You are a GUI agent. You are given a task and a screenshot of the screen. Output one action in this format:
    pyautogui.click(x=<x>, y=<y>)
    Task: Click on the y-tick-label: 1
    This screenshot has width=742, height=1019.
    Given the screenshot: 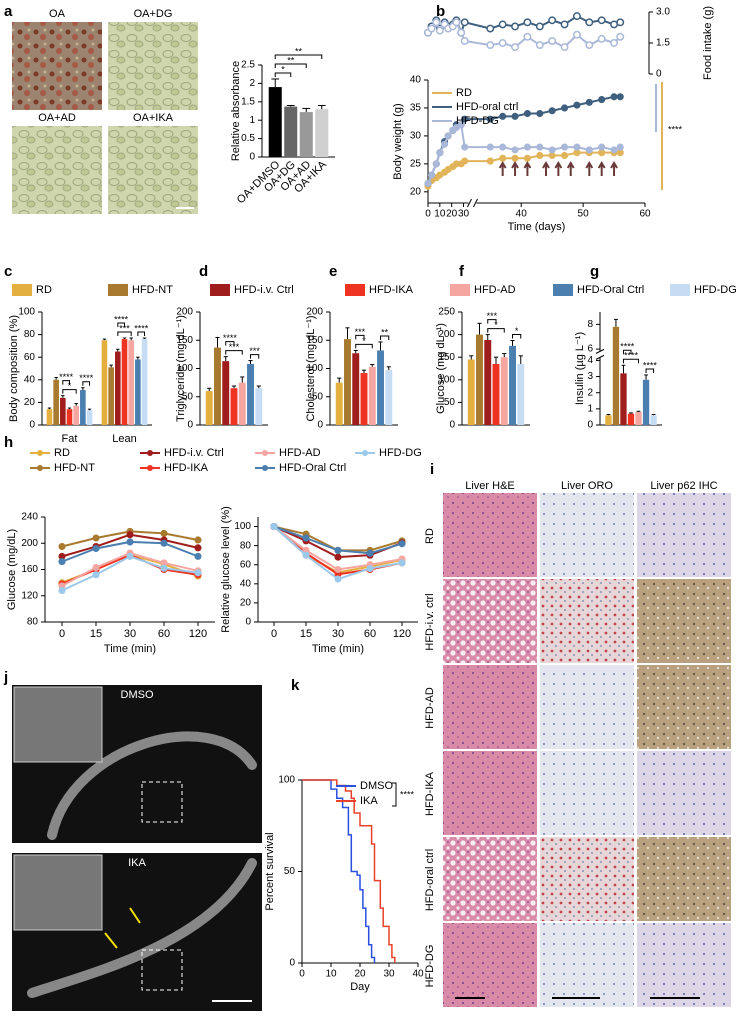 What is the action you would take?
    pyautogui.click(x=590, y=408)
    